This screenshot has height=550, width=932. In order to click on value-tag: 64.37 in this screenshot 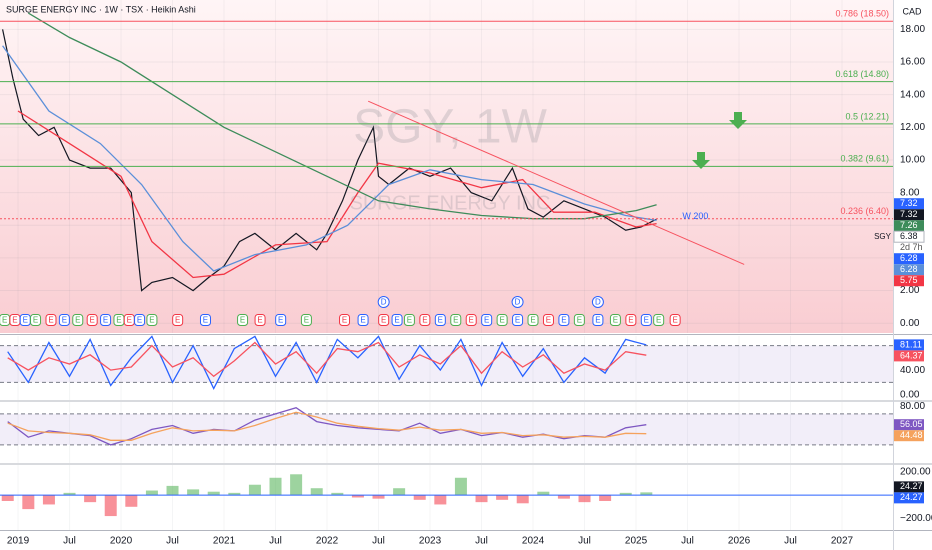, I will do `click(911, 355)`.